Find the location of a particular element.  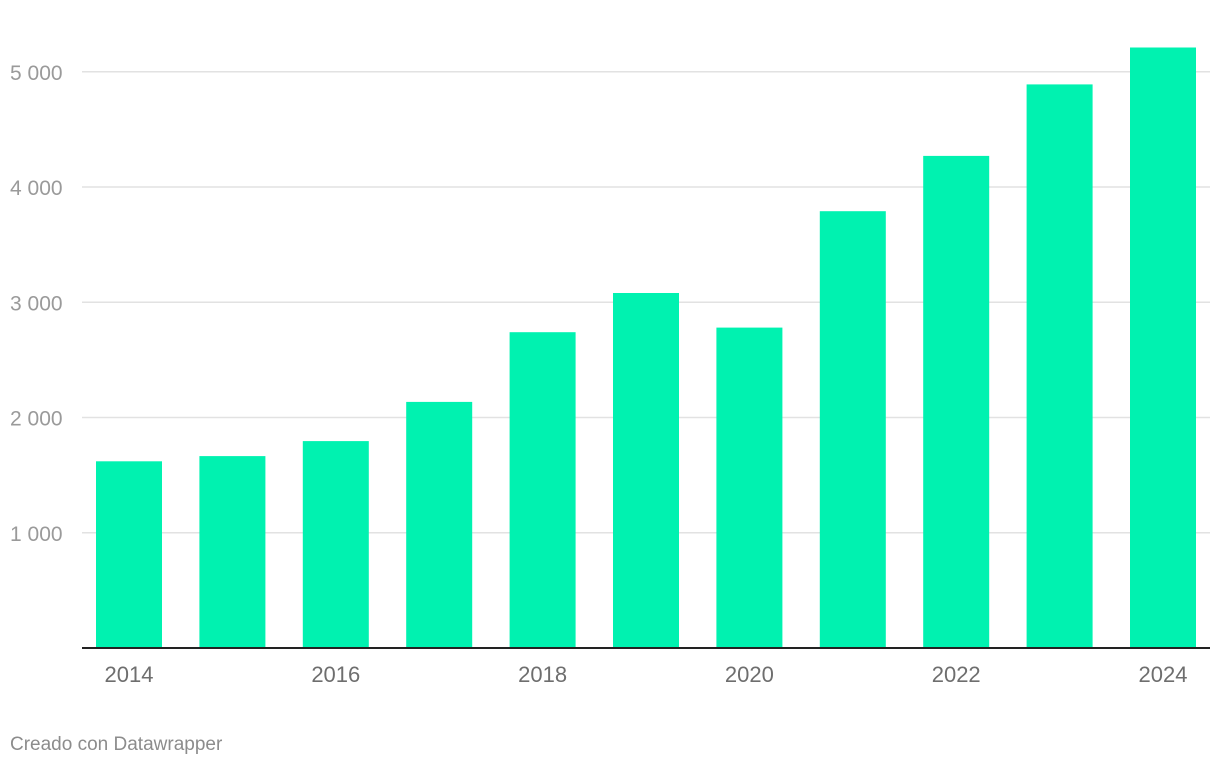

bar-2017 is located at coordinates (439, 524).